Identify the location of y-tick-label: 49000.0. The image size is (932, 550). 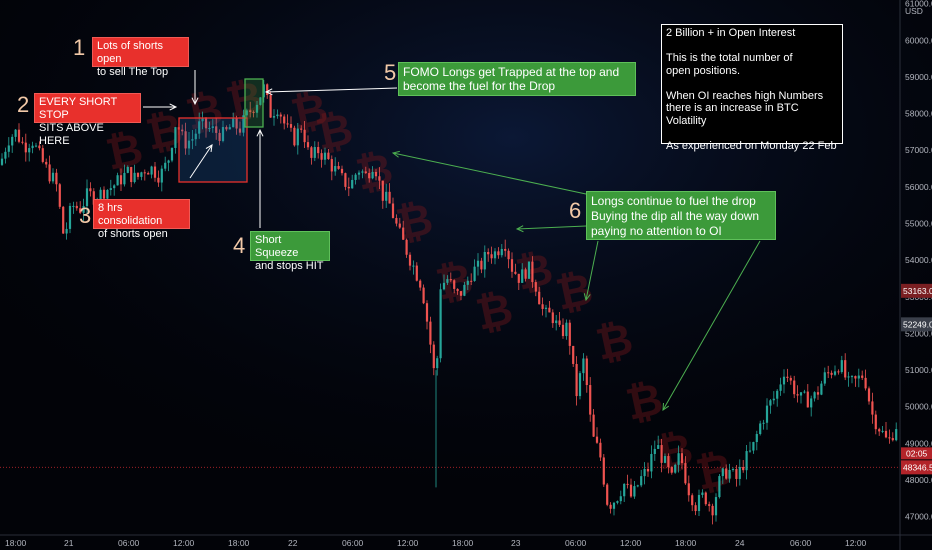
(918, 443).